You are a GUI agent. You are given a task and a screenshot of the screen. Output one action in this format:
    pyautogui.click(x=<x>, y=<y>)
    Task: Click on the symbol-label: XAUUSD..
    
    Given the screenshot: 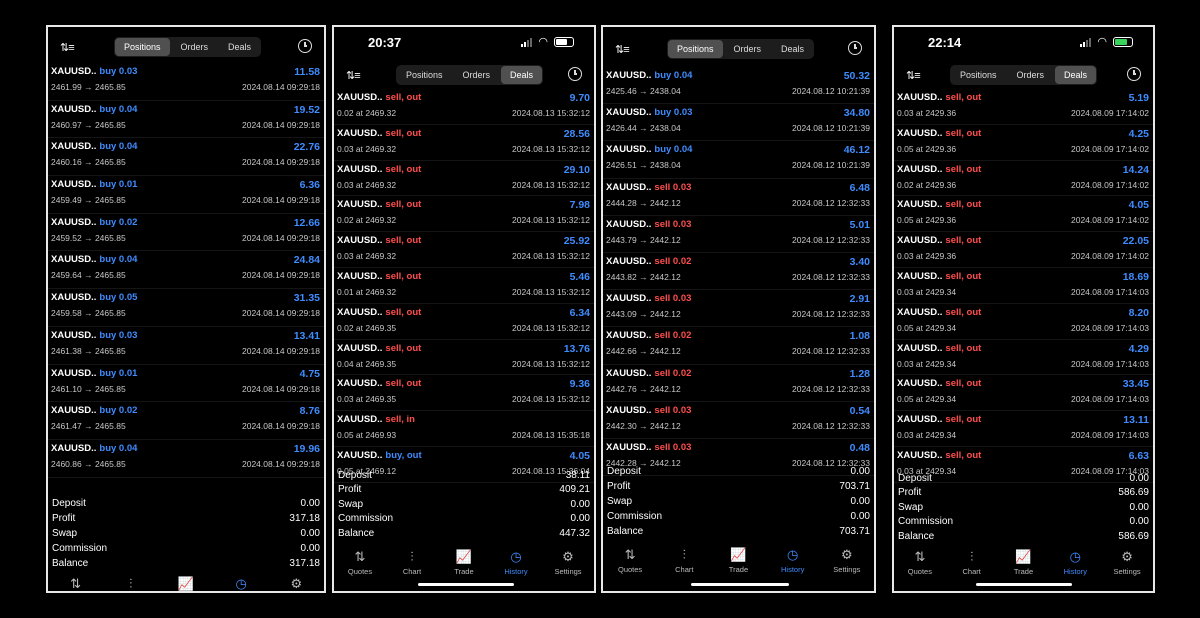 What is the action you would take?
    pyautogui.click(x=360, y=455)
    